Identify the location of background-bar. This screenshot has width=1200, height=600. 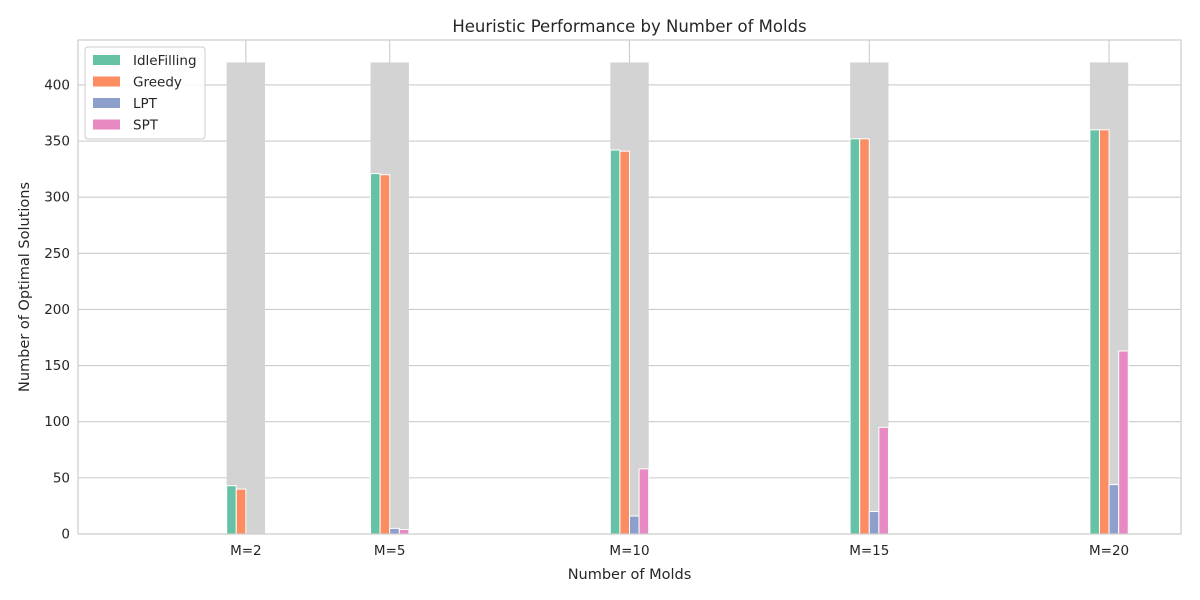
(246, 298).